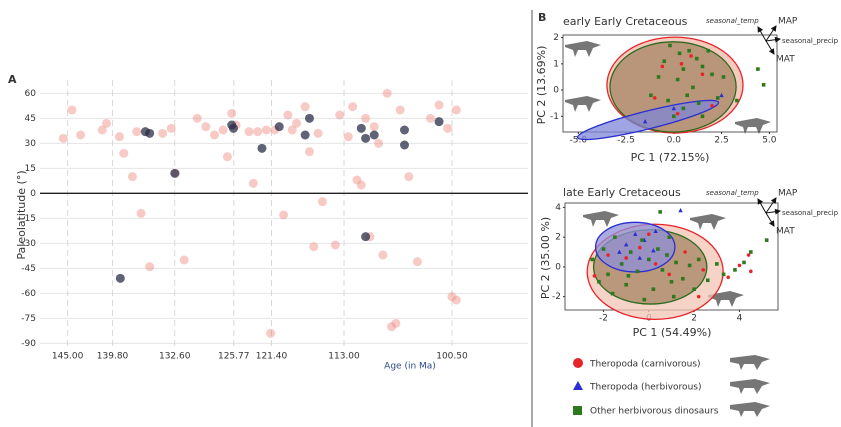  What do you see at coordinates (545, 258) in the screenshot?
I see `y-axis-label: PC 2 (35.00 %)` at bounding box center [545, 258].